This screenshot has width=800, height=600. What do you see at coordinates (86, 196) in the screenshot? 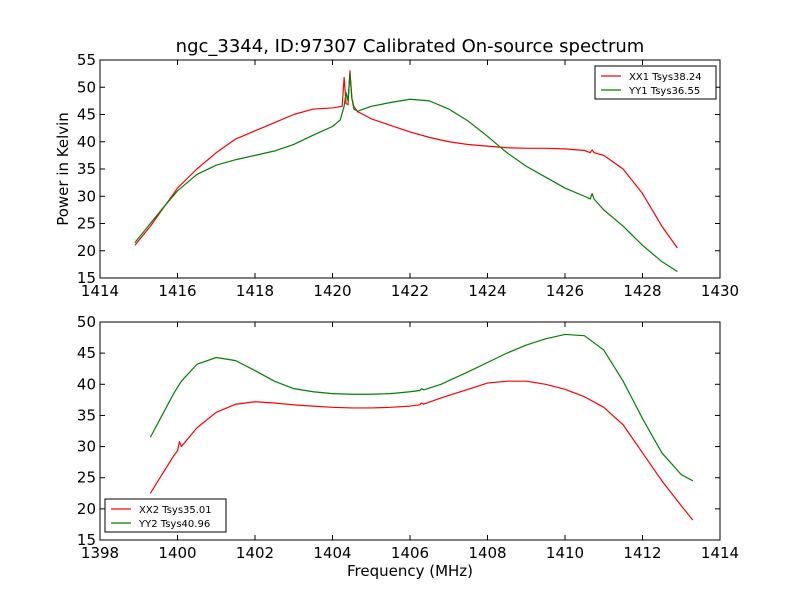
I see `top-y-tick-label: 30` at bounding box center [86, 196].